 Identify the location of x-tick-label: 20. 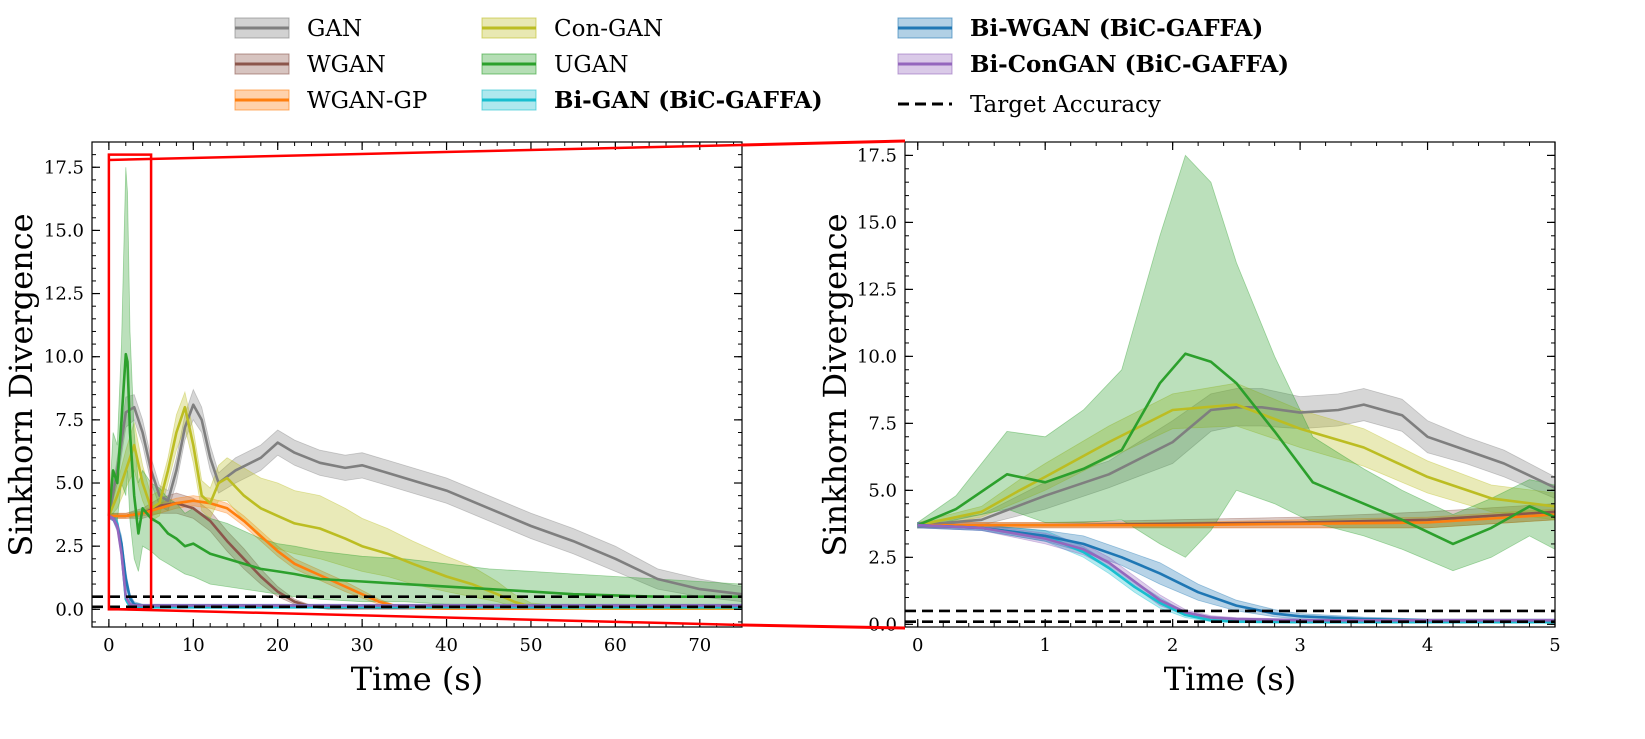
(277, 645).